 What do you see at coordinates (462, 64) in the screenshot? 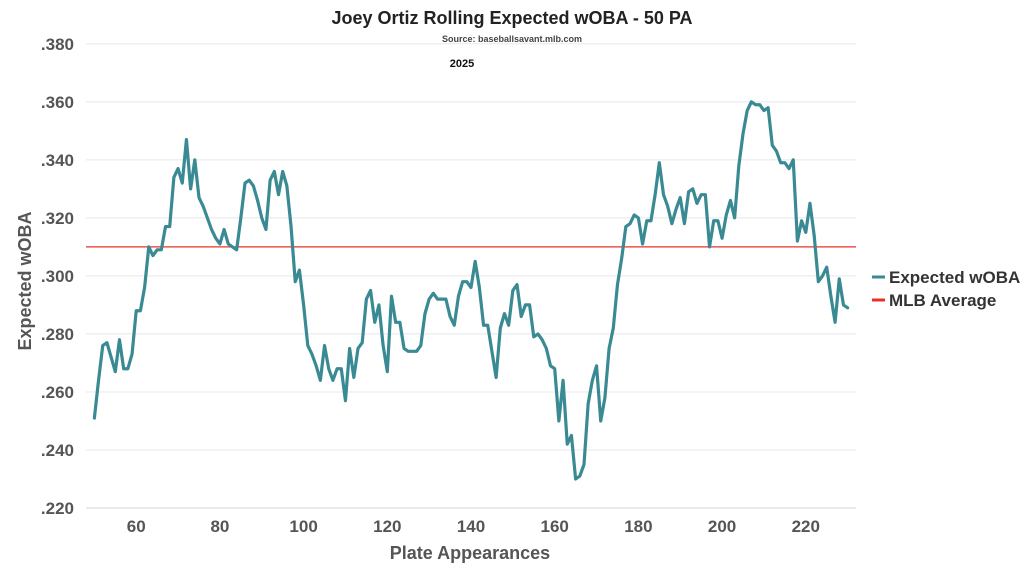
I see `year-annotation: 2025` at bounding box center [462, 64].